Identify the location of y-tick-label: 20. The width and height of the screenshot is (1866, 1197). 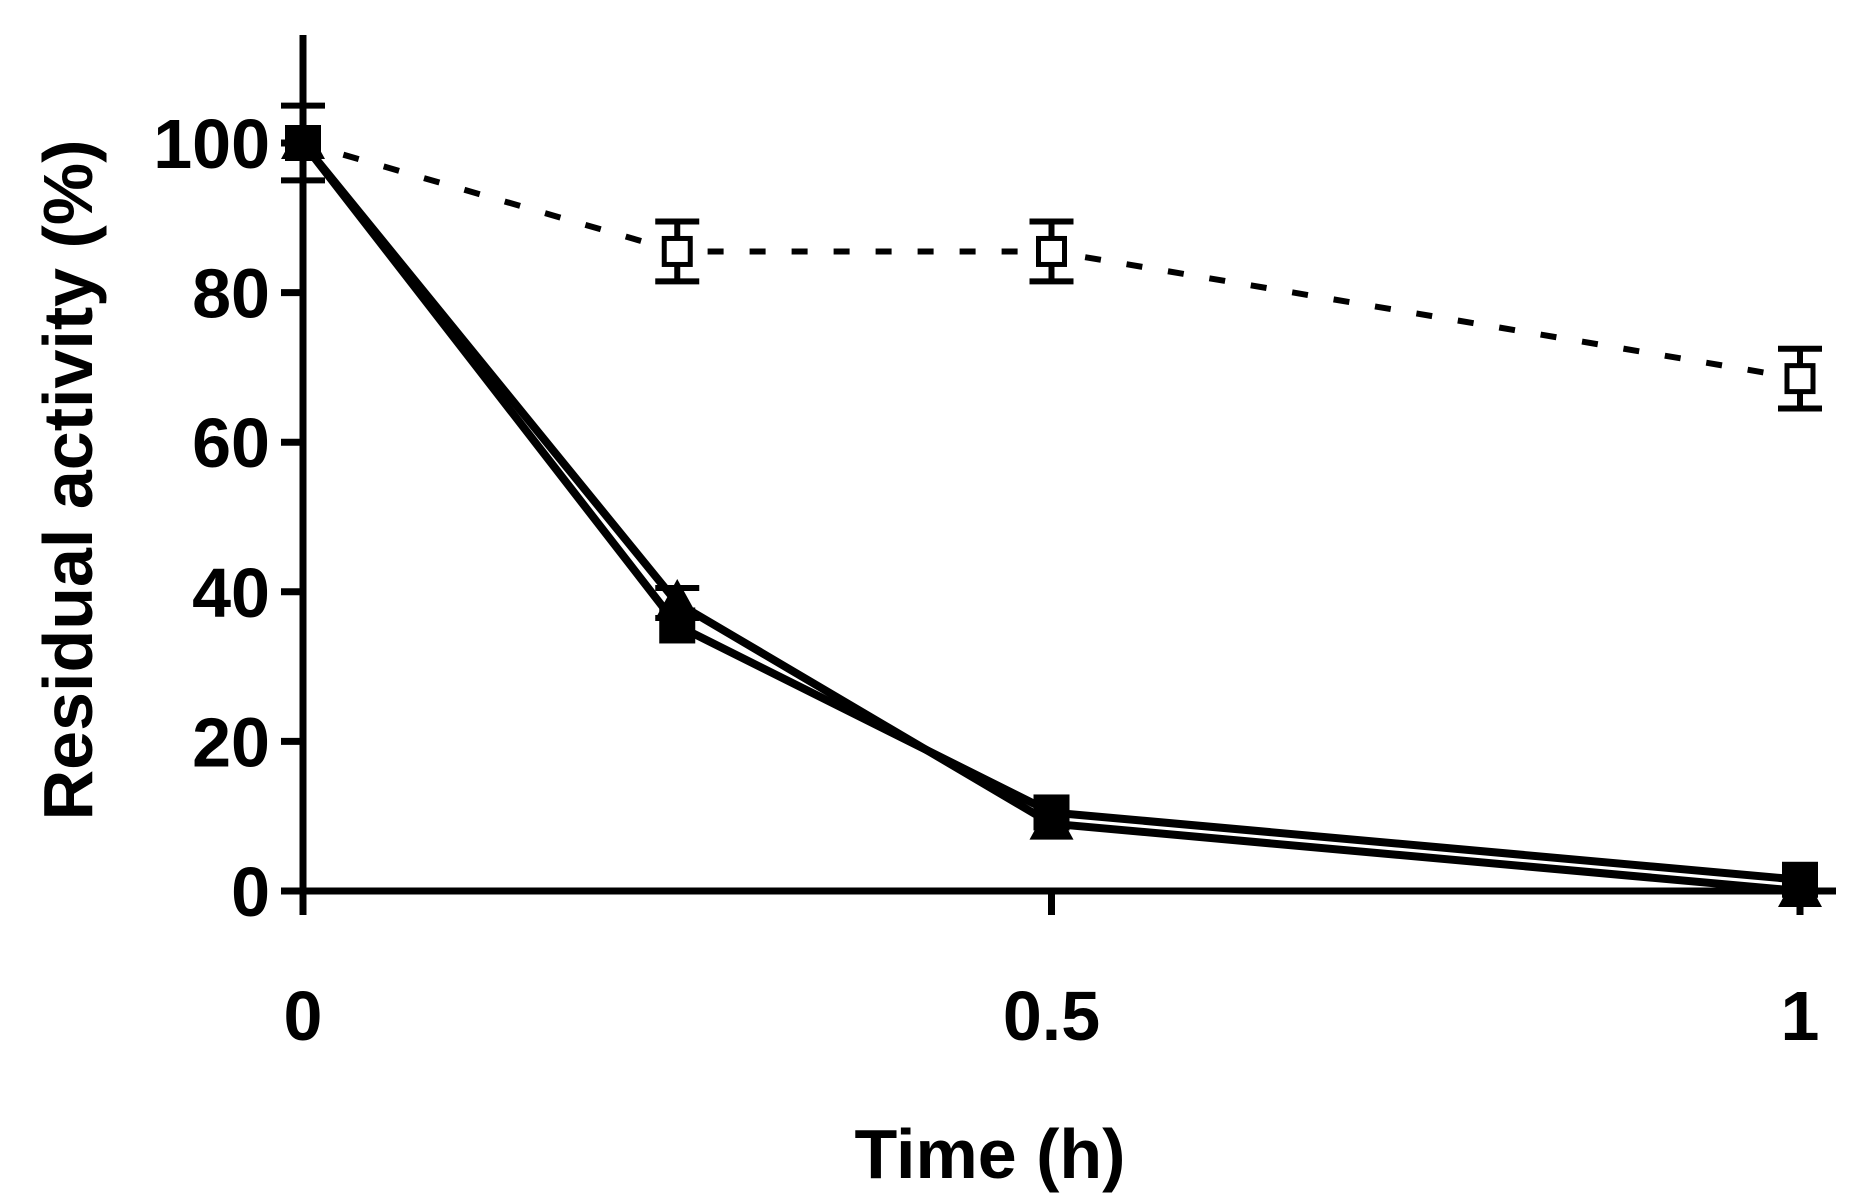
(231, 742).